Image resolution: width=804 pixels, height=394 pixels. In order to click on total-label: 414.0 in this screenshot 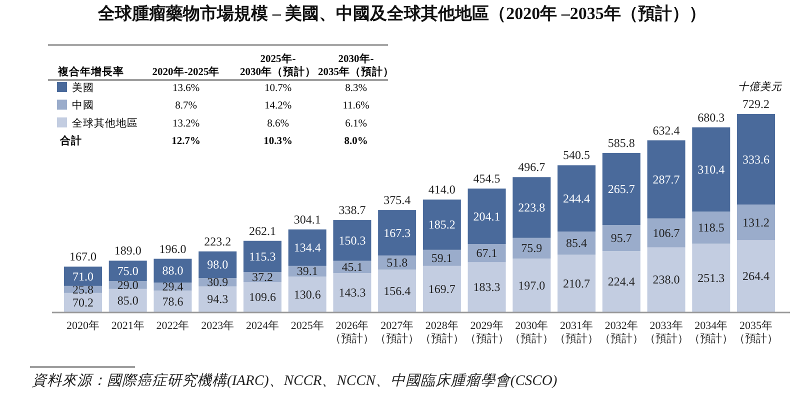, I will do `click(442, 189)`.